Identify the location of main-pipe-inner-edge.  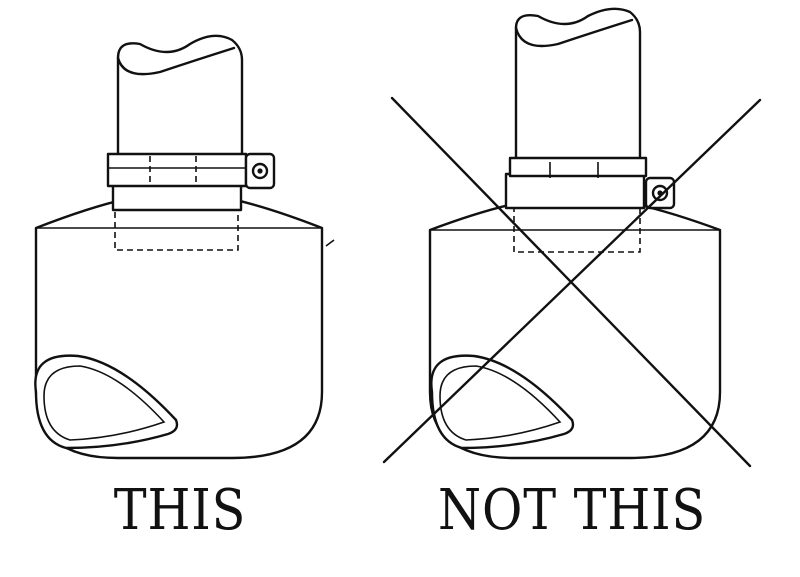
(104, 403).